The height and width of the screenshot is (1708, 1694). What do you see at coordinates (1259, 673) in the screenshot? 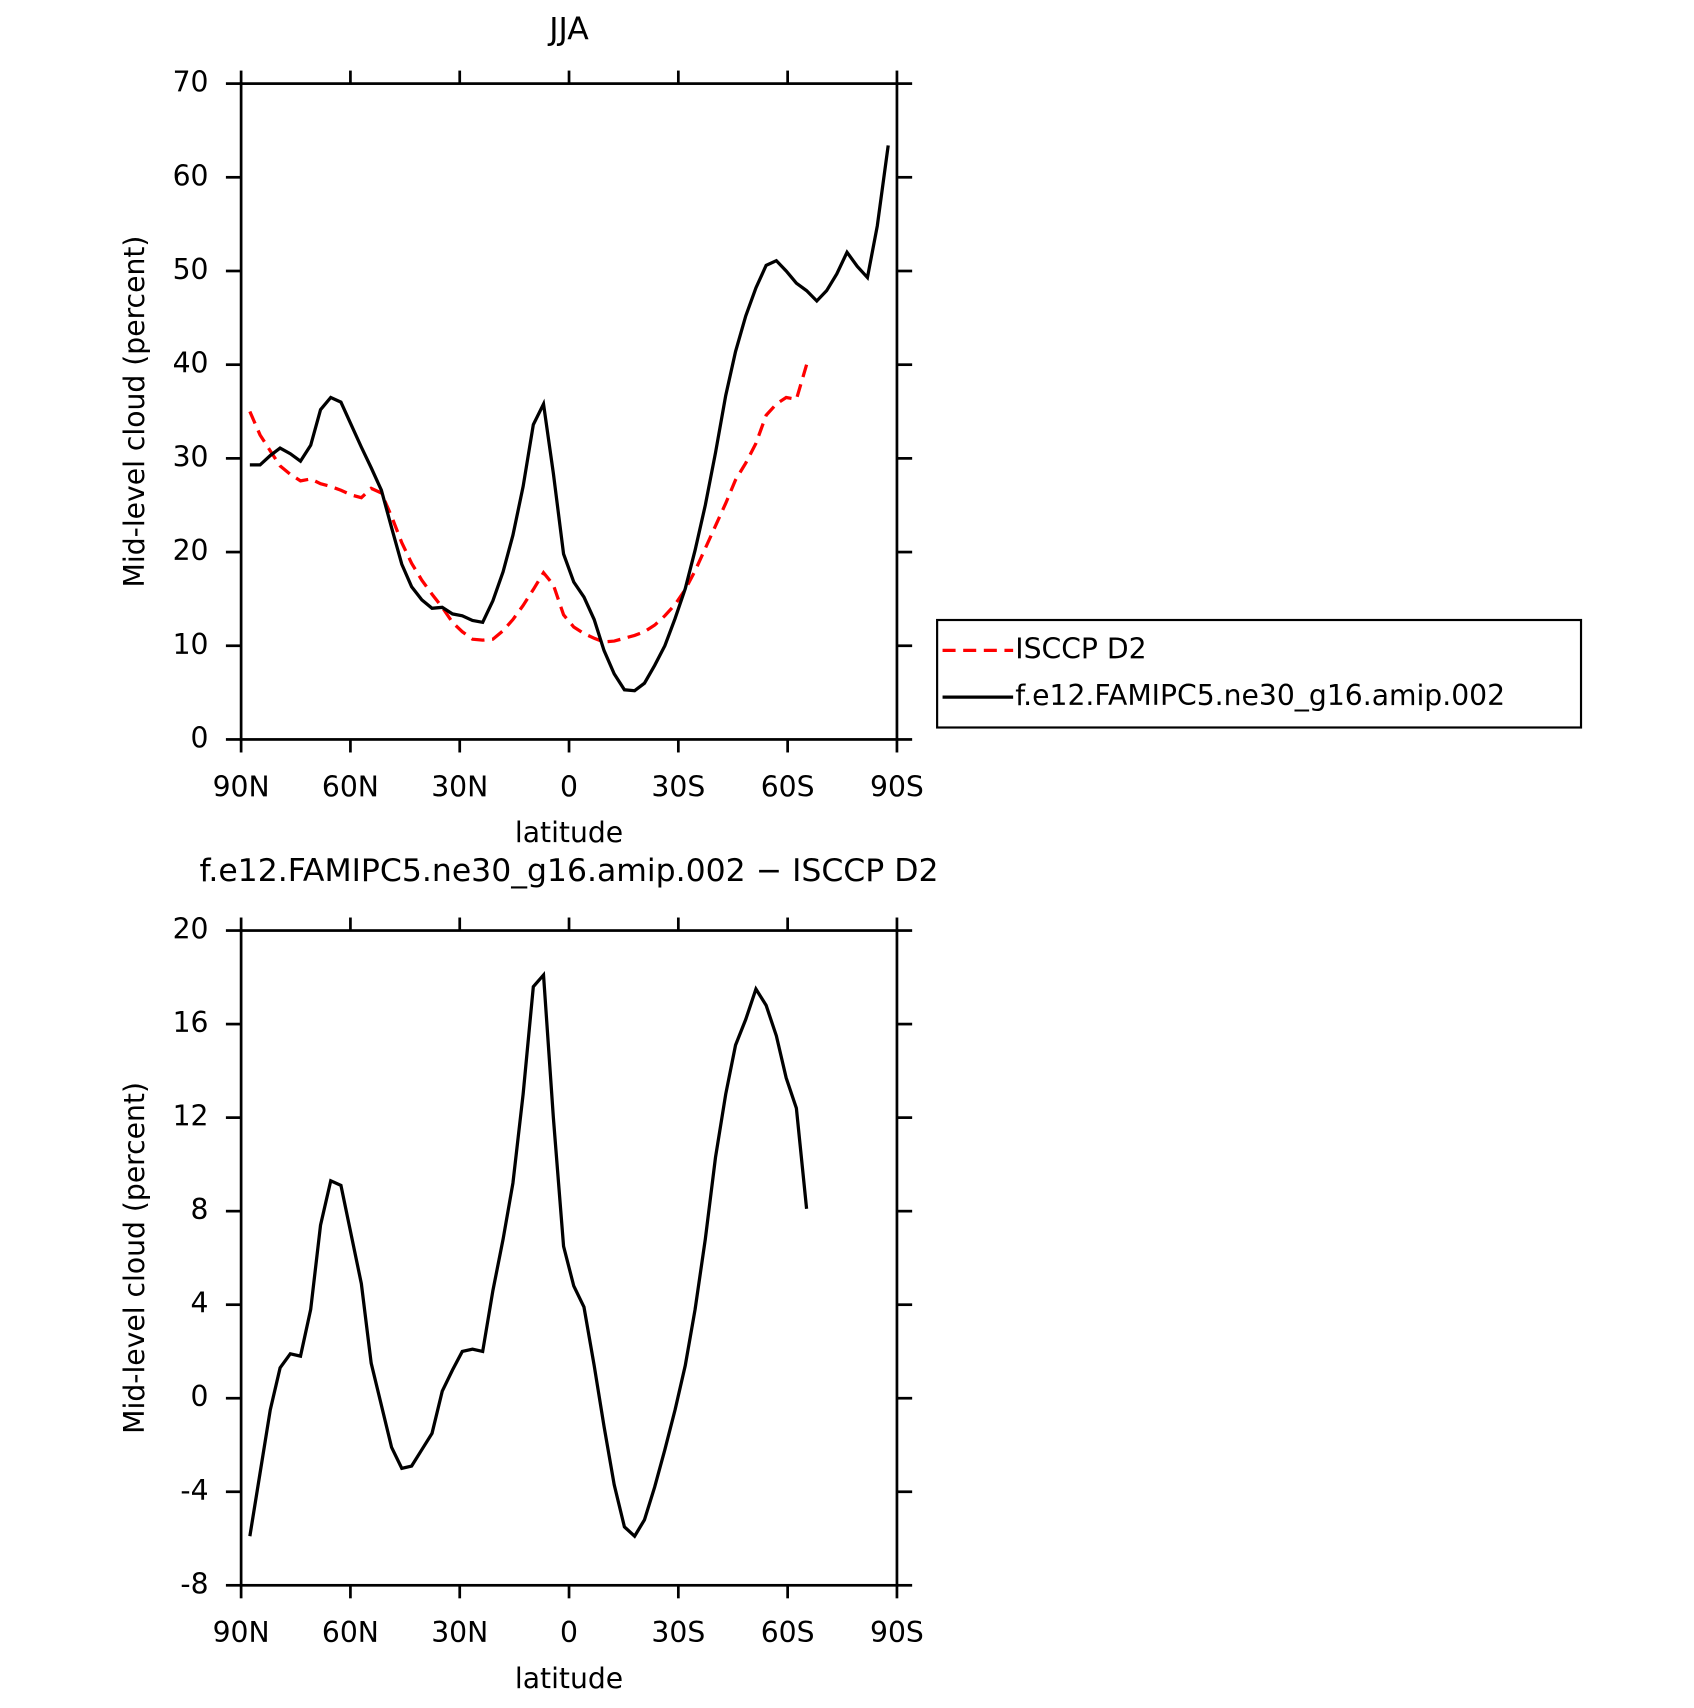
I see `legend-box` at bounding box center [1259, 673].